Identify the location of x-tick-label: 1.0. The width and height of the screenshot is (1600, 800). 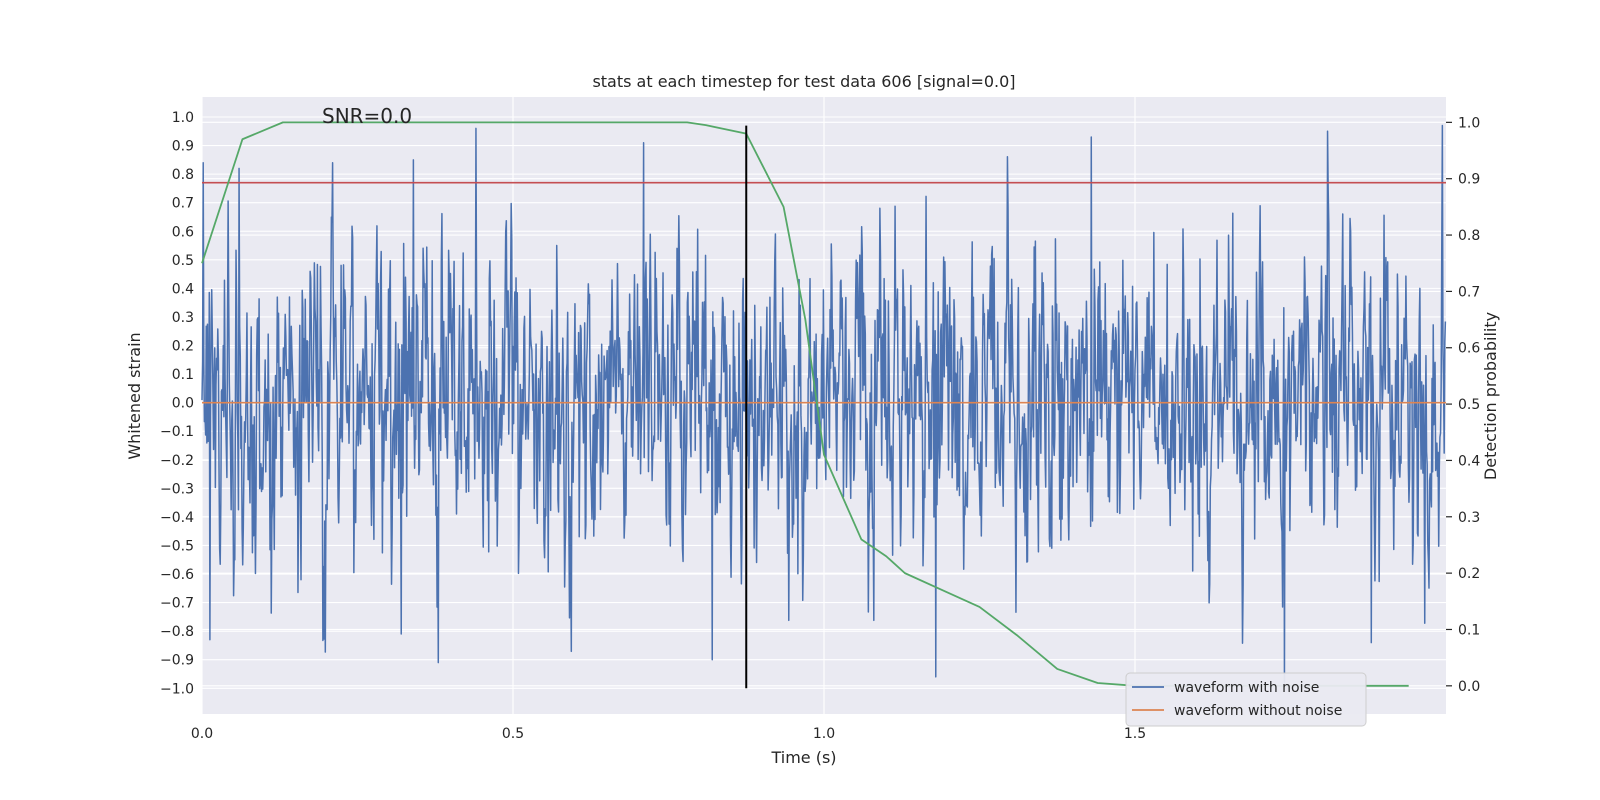
(824, 734).